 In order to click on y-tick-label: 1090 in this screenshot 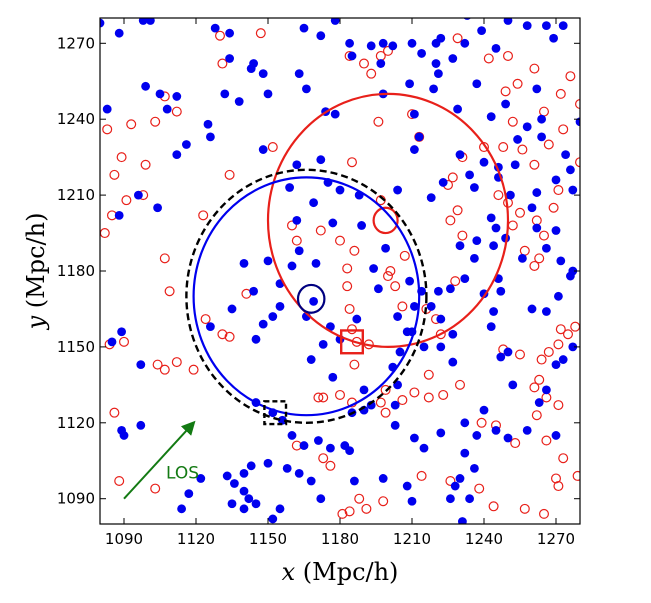, I will do `click(76, 499)`.